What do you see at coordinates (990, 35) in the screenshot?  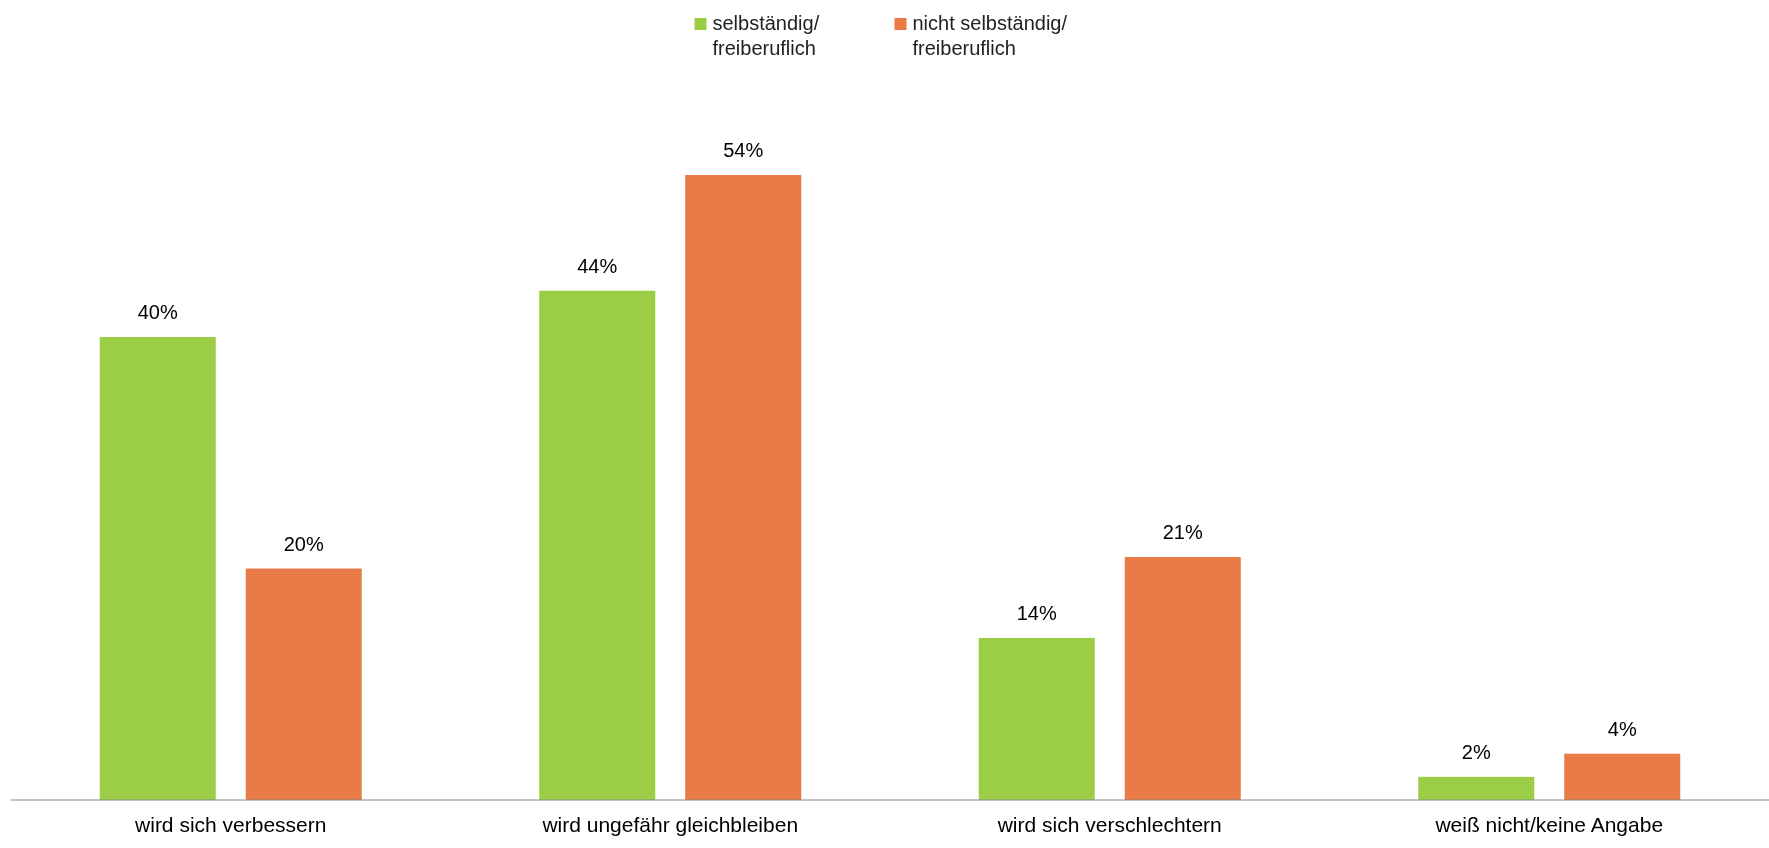 I see `legend-label: nicht selbständig/ freiberuflich` at bounding box center [990, 35].